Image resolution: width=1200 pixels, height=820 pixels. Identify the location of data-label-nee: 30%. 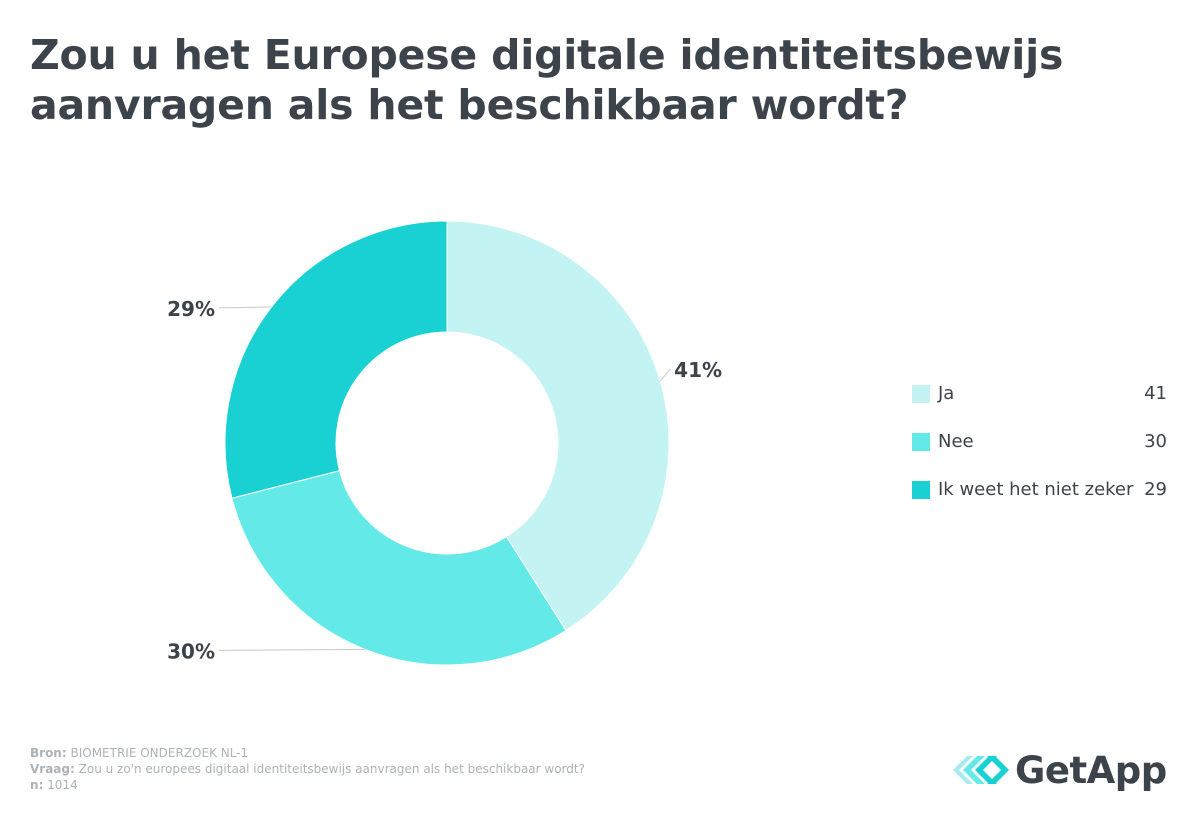
(191, 651).